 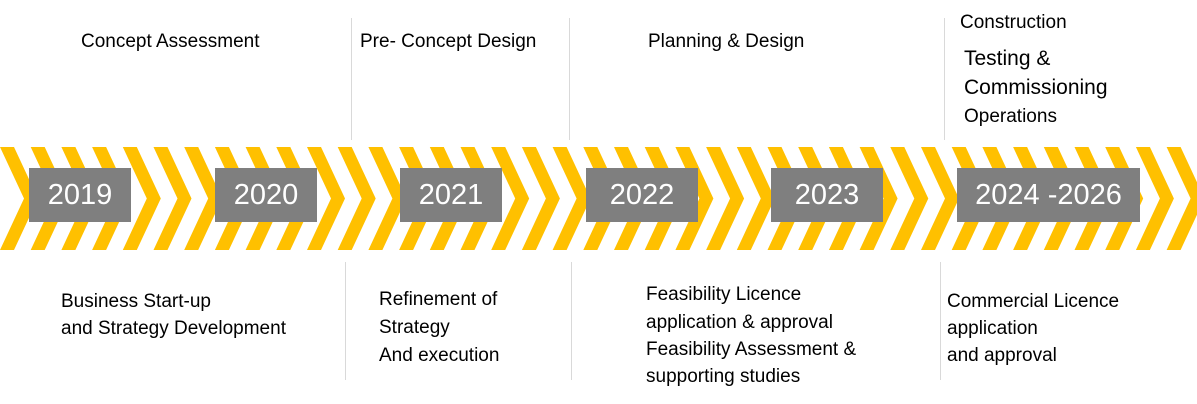 I want to click on phase-planning-design: Planning & Design, so click(x=726, y=41).